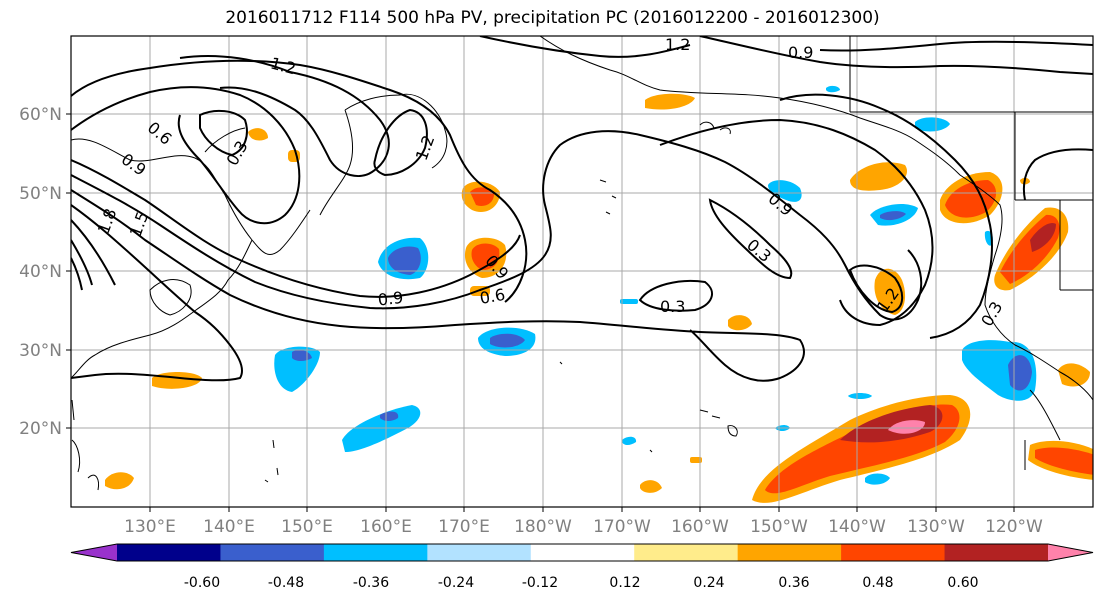 This screenshot has height=601, width=1105. I want to click on colorbar-tick-label: 0.60, so click(962, 583).